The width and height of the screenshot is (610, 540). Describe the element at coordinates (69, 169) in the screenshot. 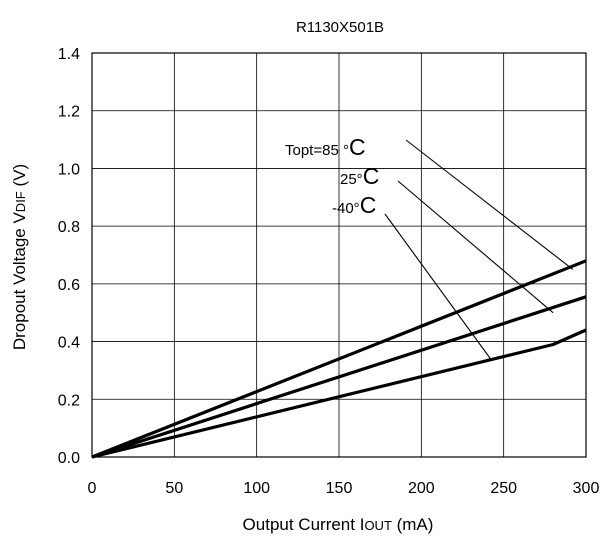

I see `y-tick-label: 1.0` at that location.